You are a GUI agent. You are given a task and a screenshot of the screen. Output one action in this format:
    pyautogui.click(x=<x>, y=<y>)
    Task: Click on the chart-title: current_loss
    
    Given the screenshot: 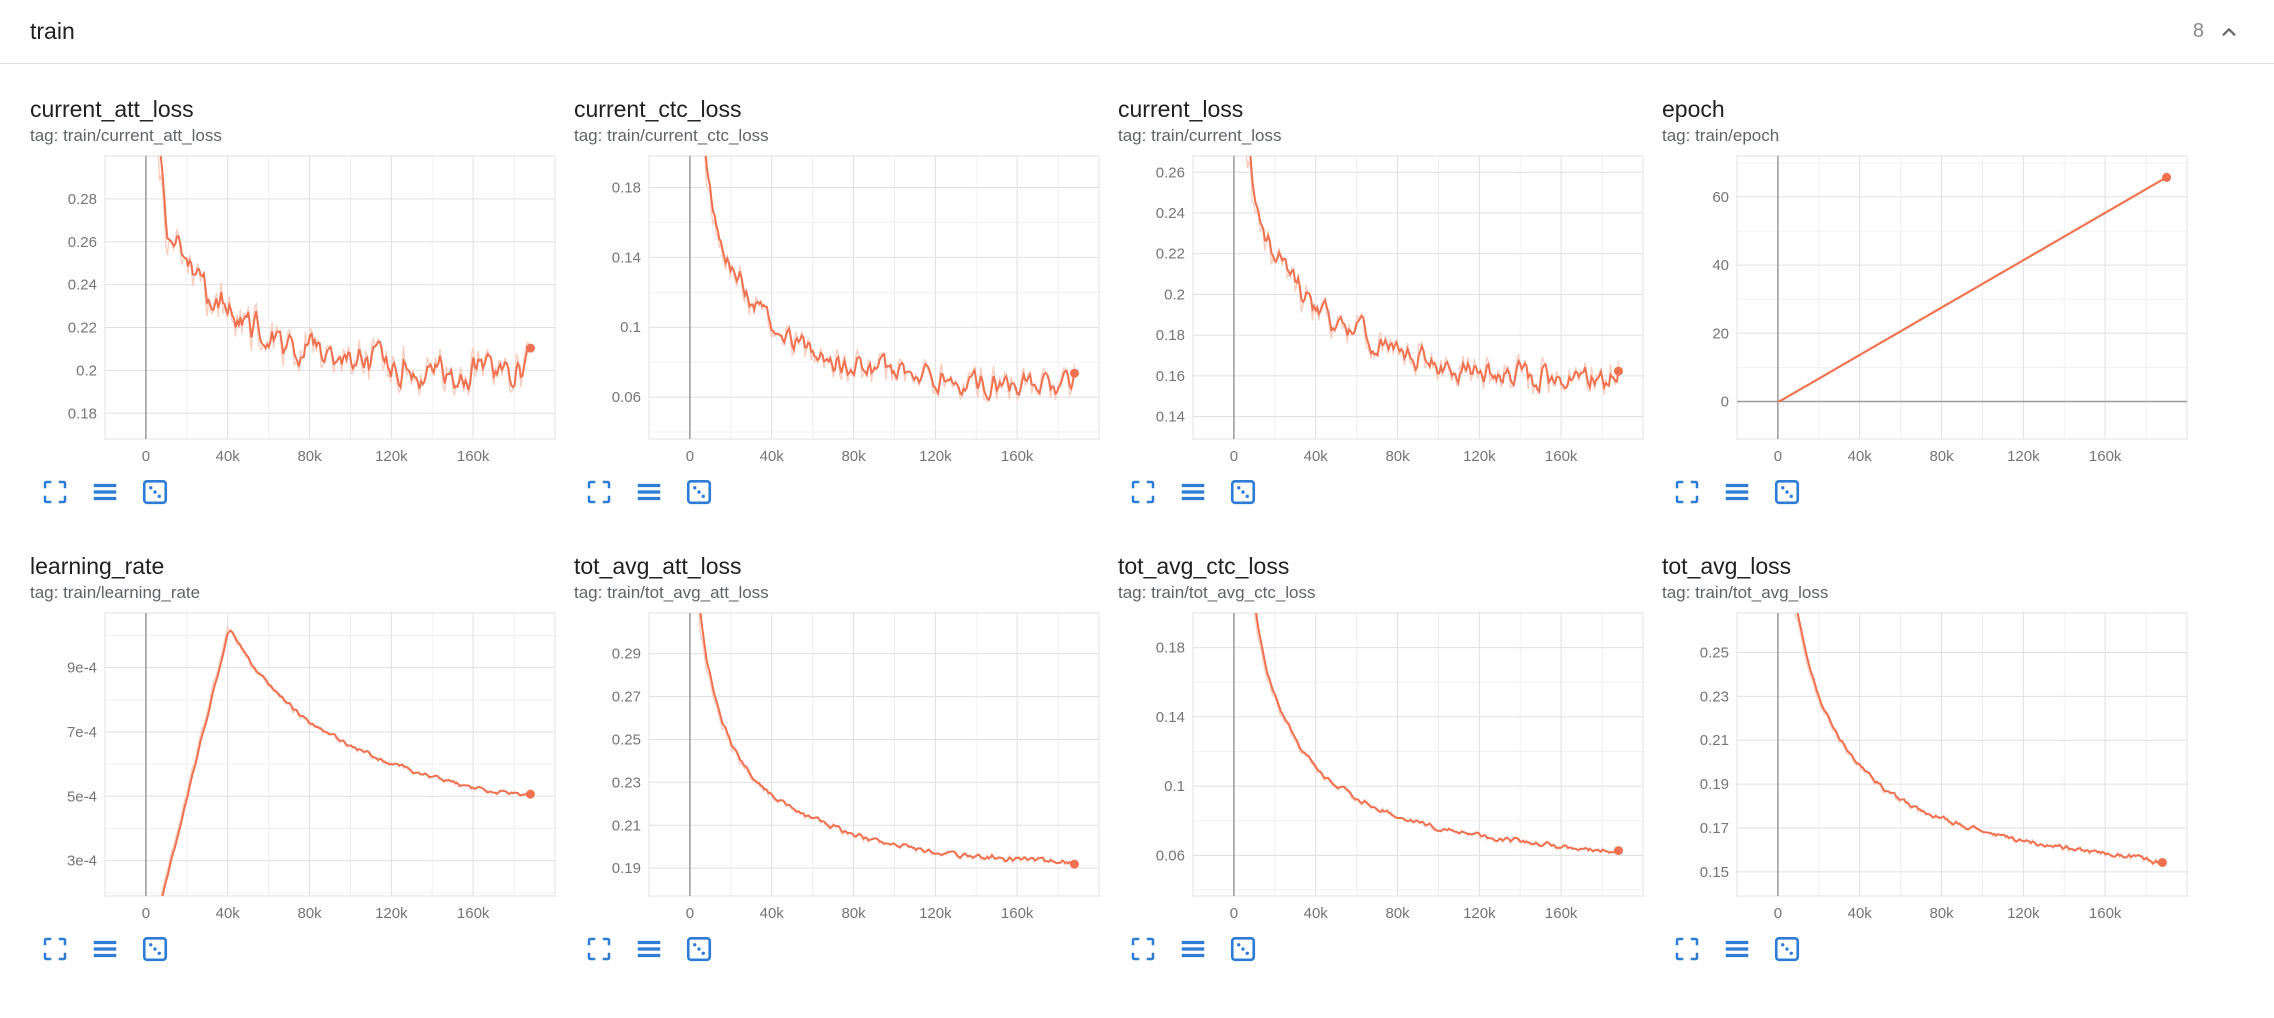 What is the action you would take?
    pyautogui.click(x=1181, y=109)
    